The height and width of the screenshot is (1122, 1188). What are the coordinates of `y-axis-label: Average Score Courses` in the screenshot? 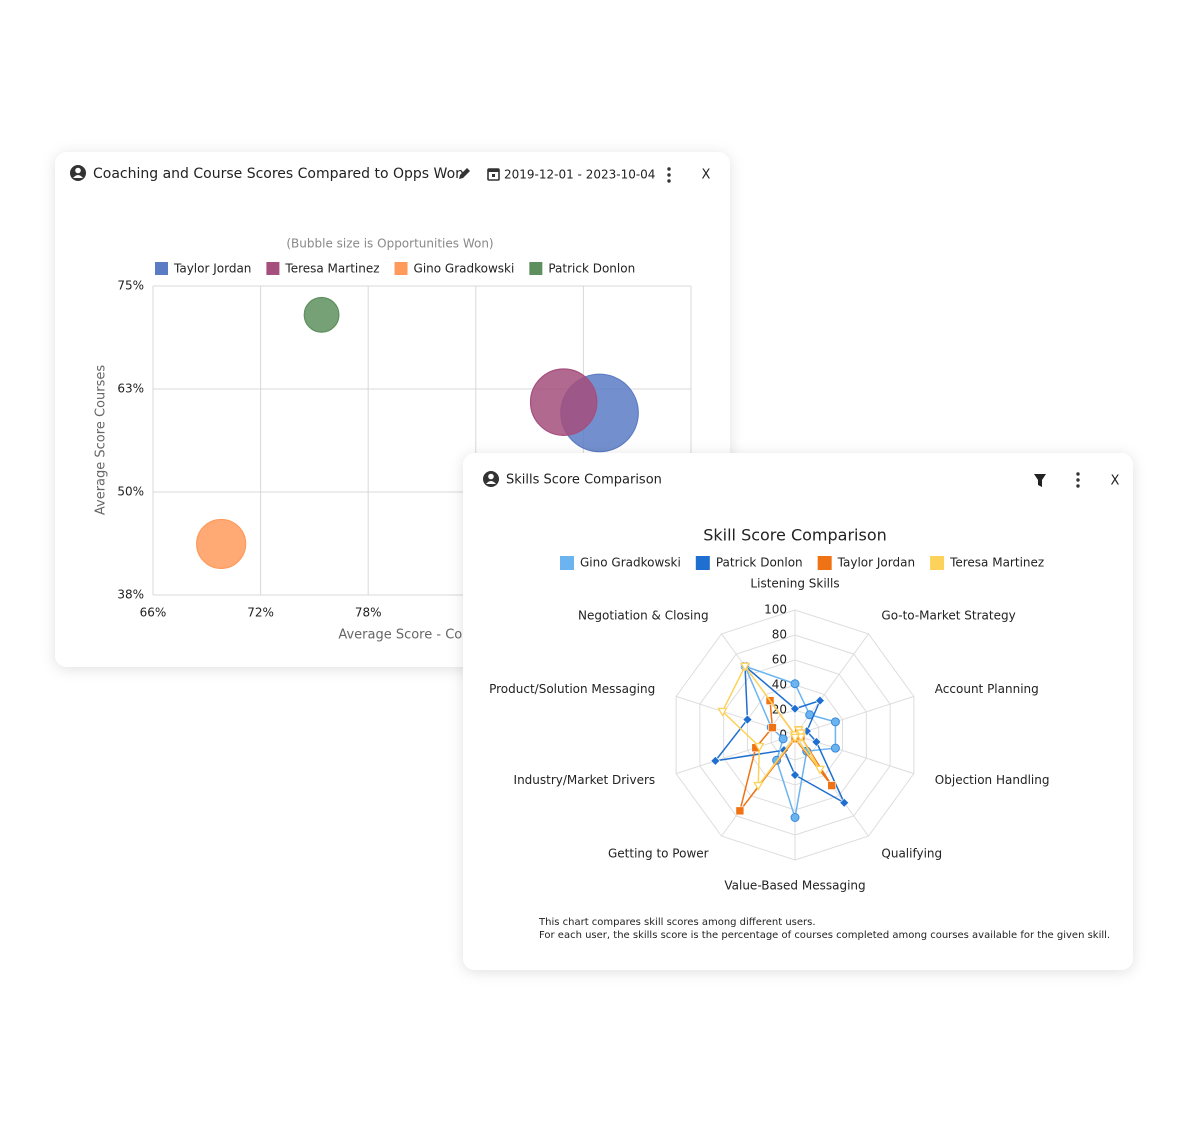 It's located at (101, 440).